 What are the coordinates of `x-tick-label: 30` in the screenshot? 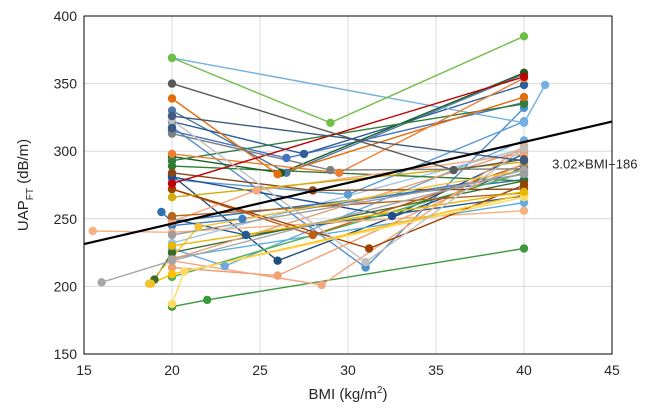 It's located at (348, 370).